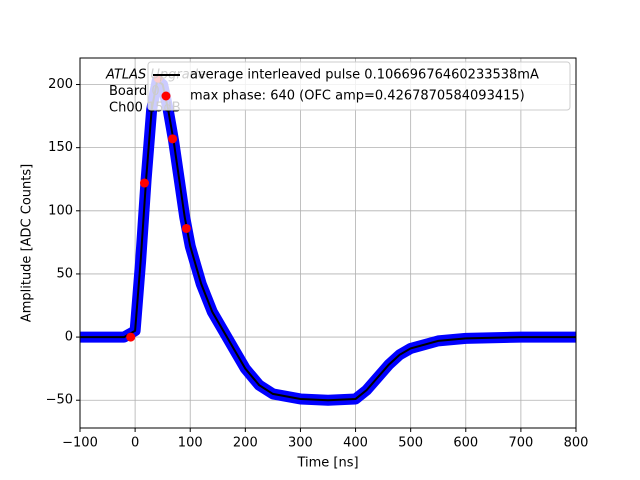 The image size is (640, 480). Describe the element at coordinates (245, 443) in the screenshot. I see `x-tick-label: 200` at that location.